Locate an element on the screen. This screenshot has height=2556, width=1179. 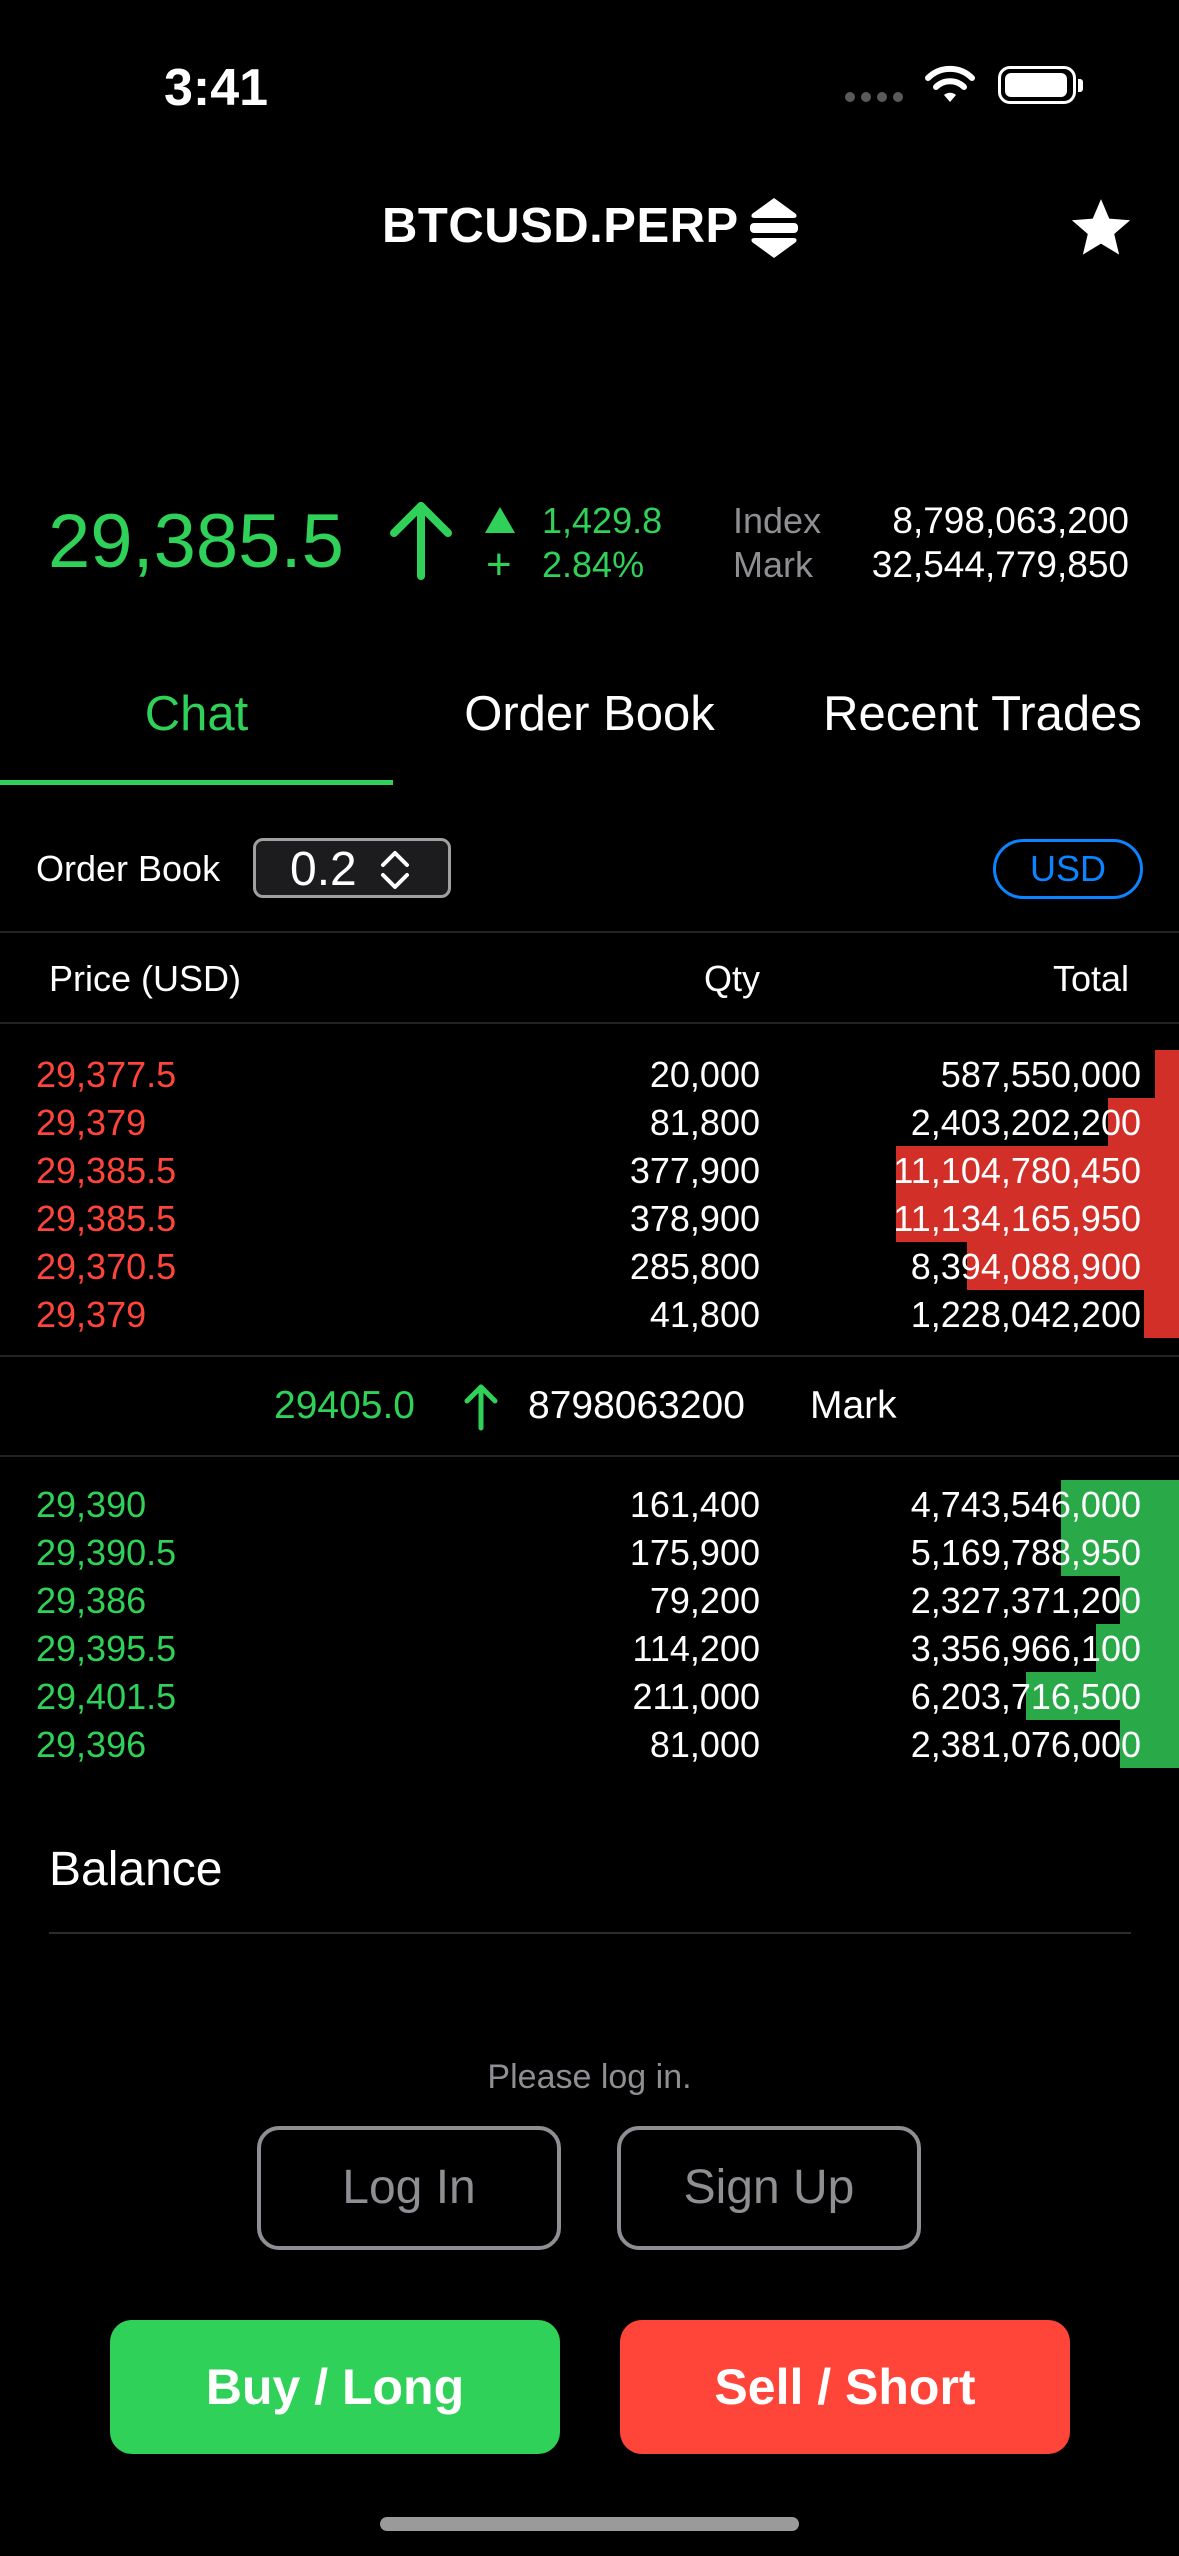
price-up-arrow-icon is located at coordinates (421, 541).